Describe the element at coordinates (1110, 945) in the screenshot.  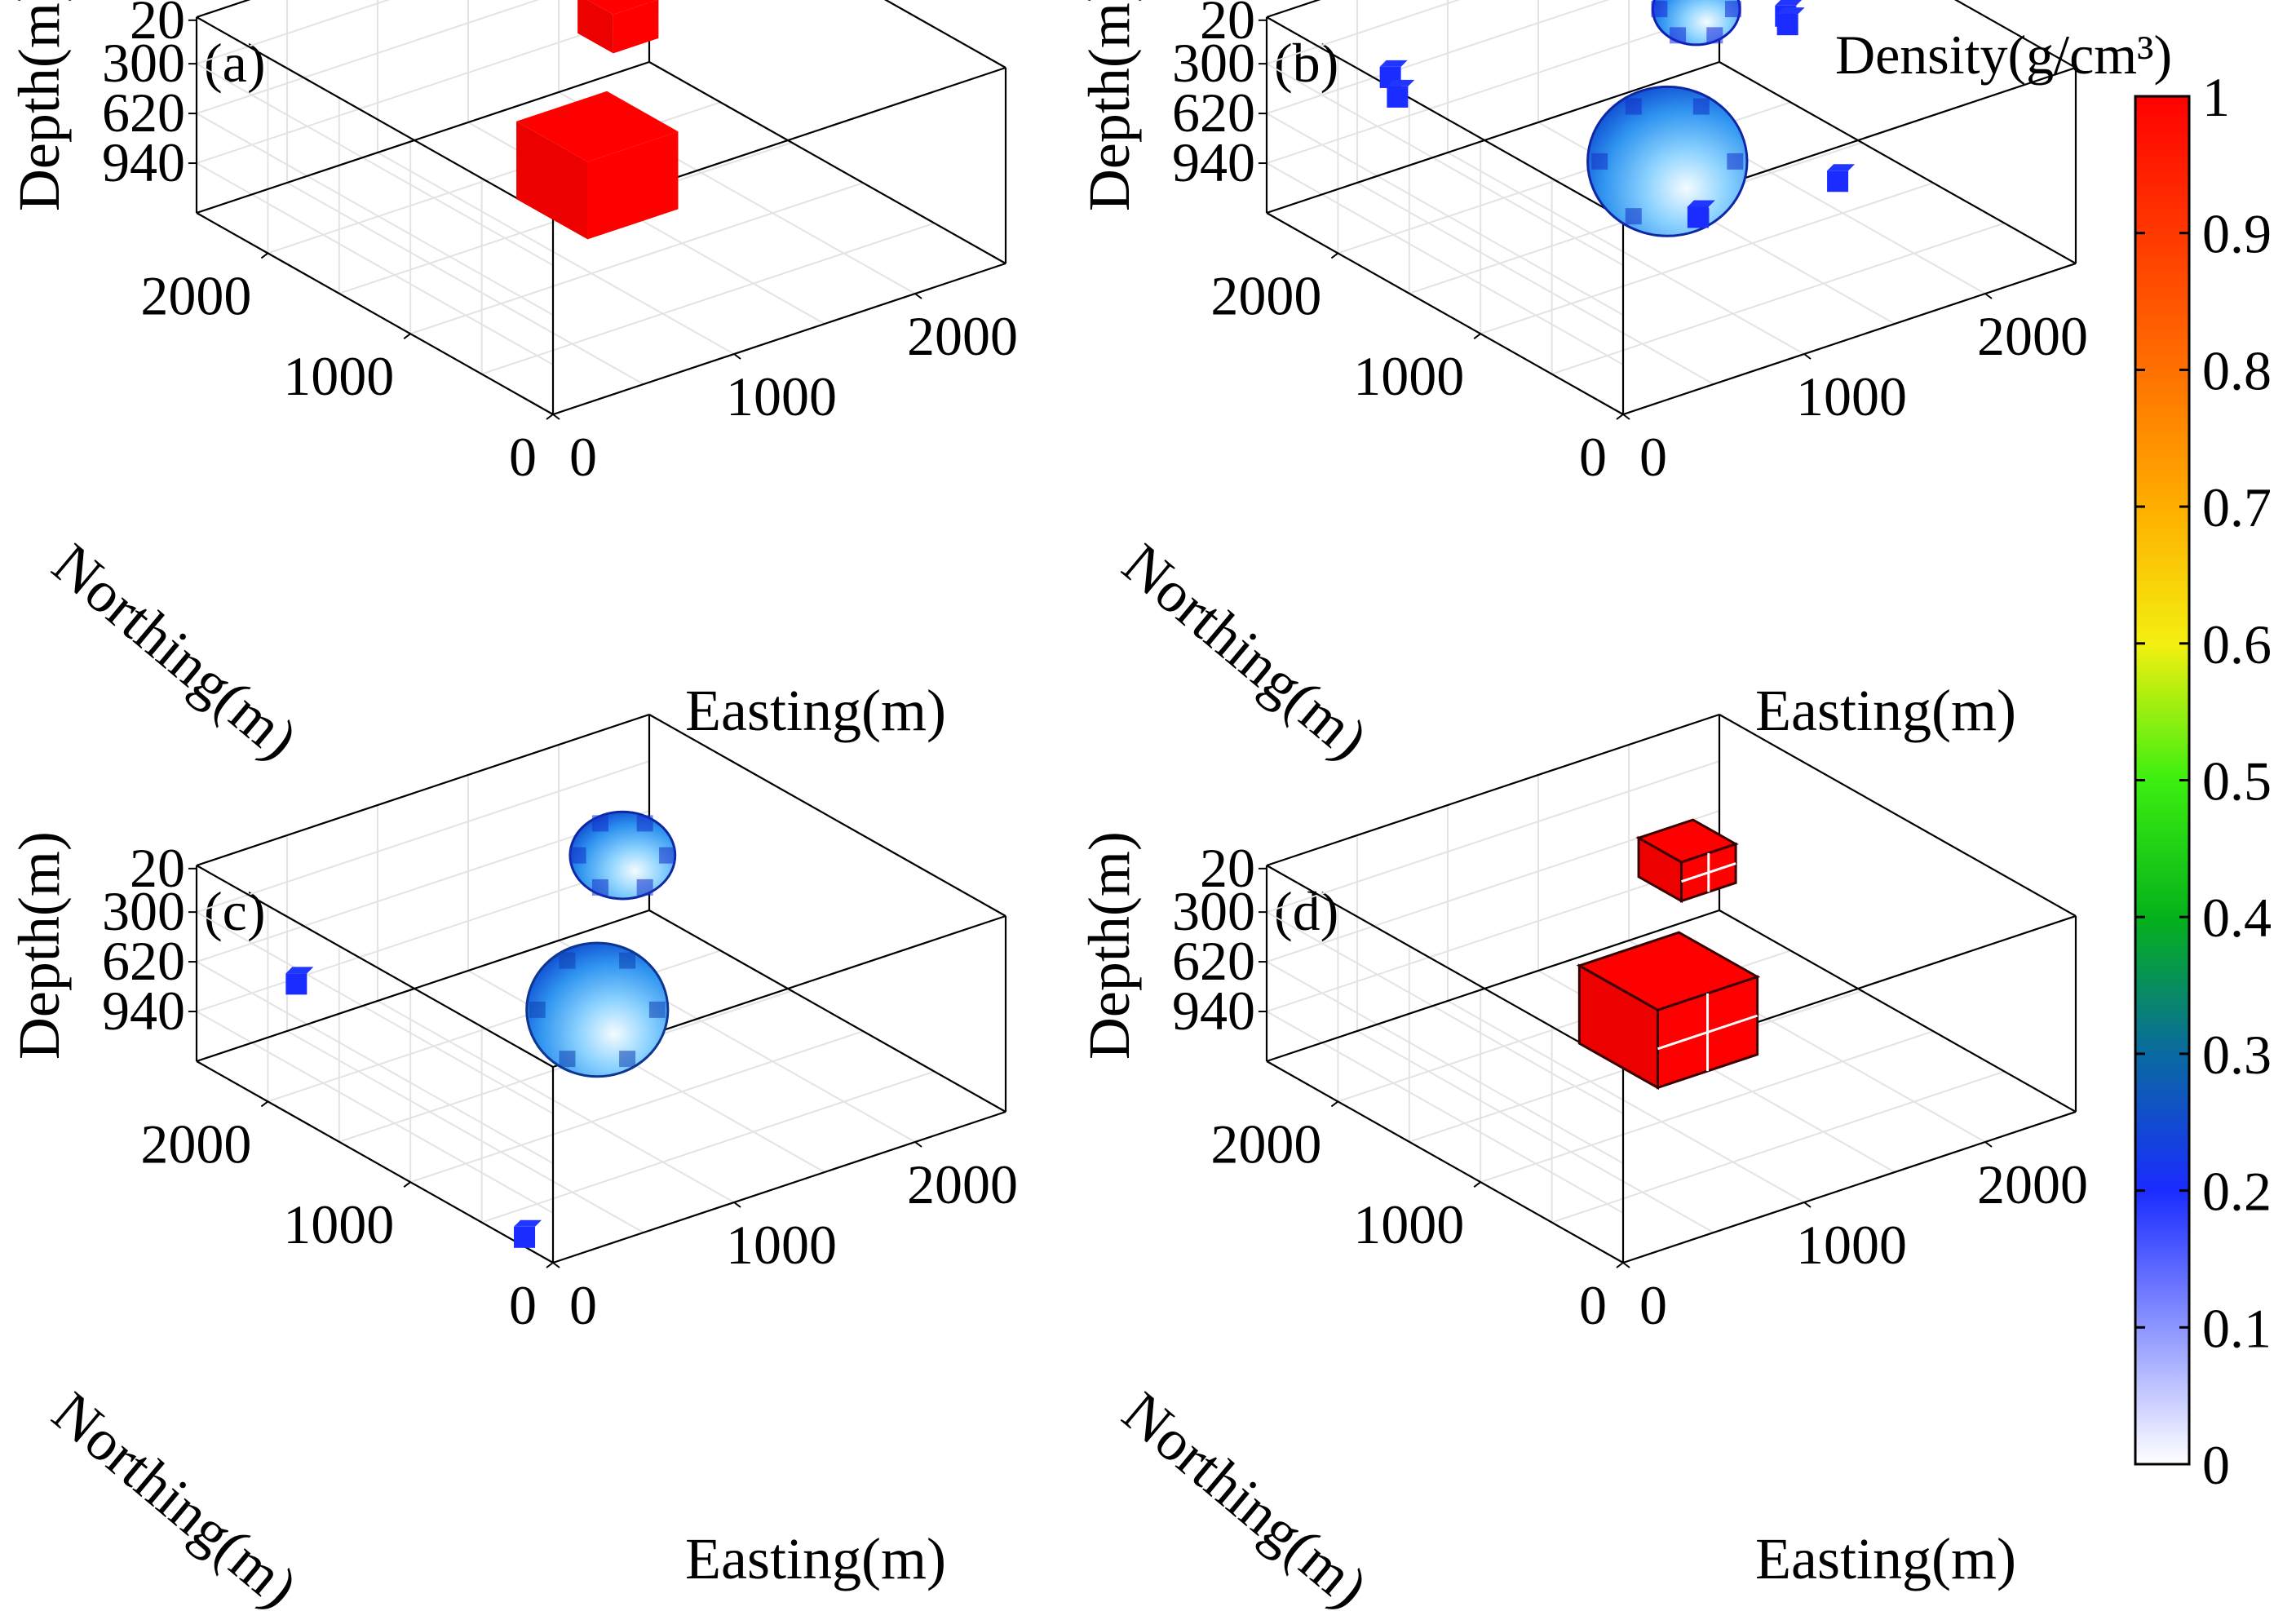
I see `z-axis-label: Depth(m)` at that location.